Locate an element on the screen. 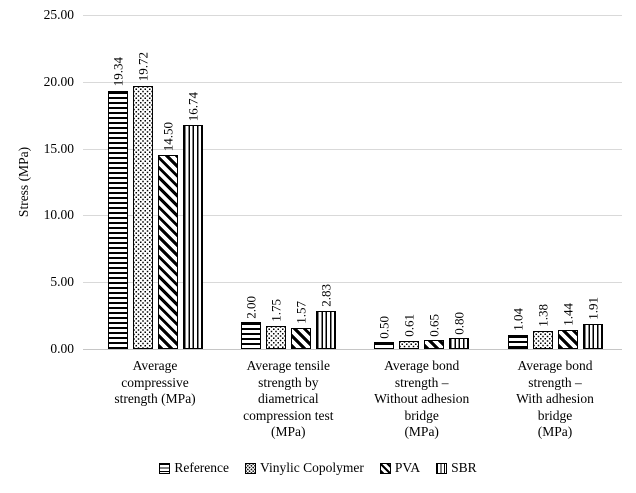 The width and height of the screenshot is (636, 493). y-tick-label: 20.00 is located at coordinates (58, 81).